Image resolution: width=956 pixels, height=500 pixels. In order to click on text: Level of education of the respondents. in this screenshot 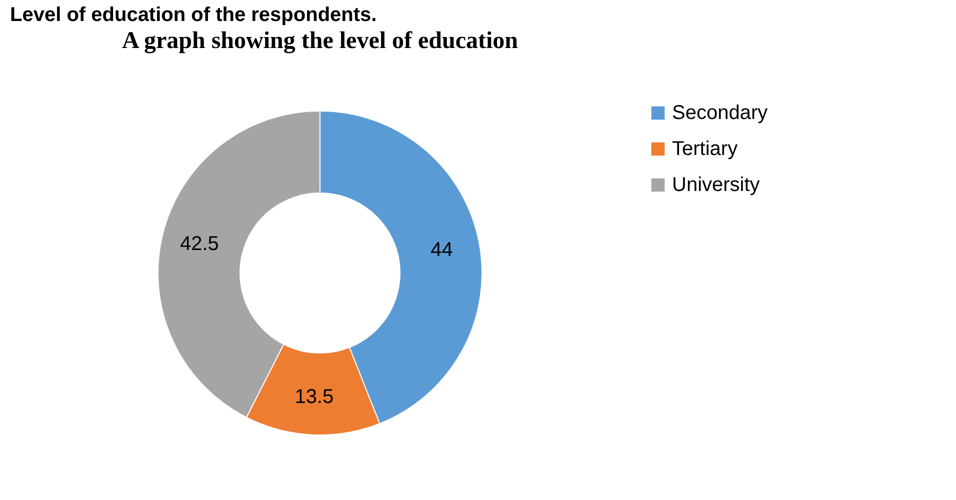, I will do `click(193, 15)`.